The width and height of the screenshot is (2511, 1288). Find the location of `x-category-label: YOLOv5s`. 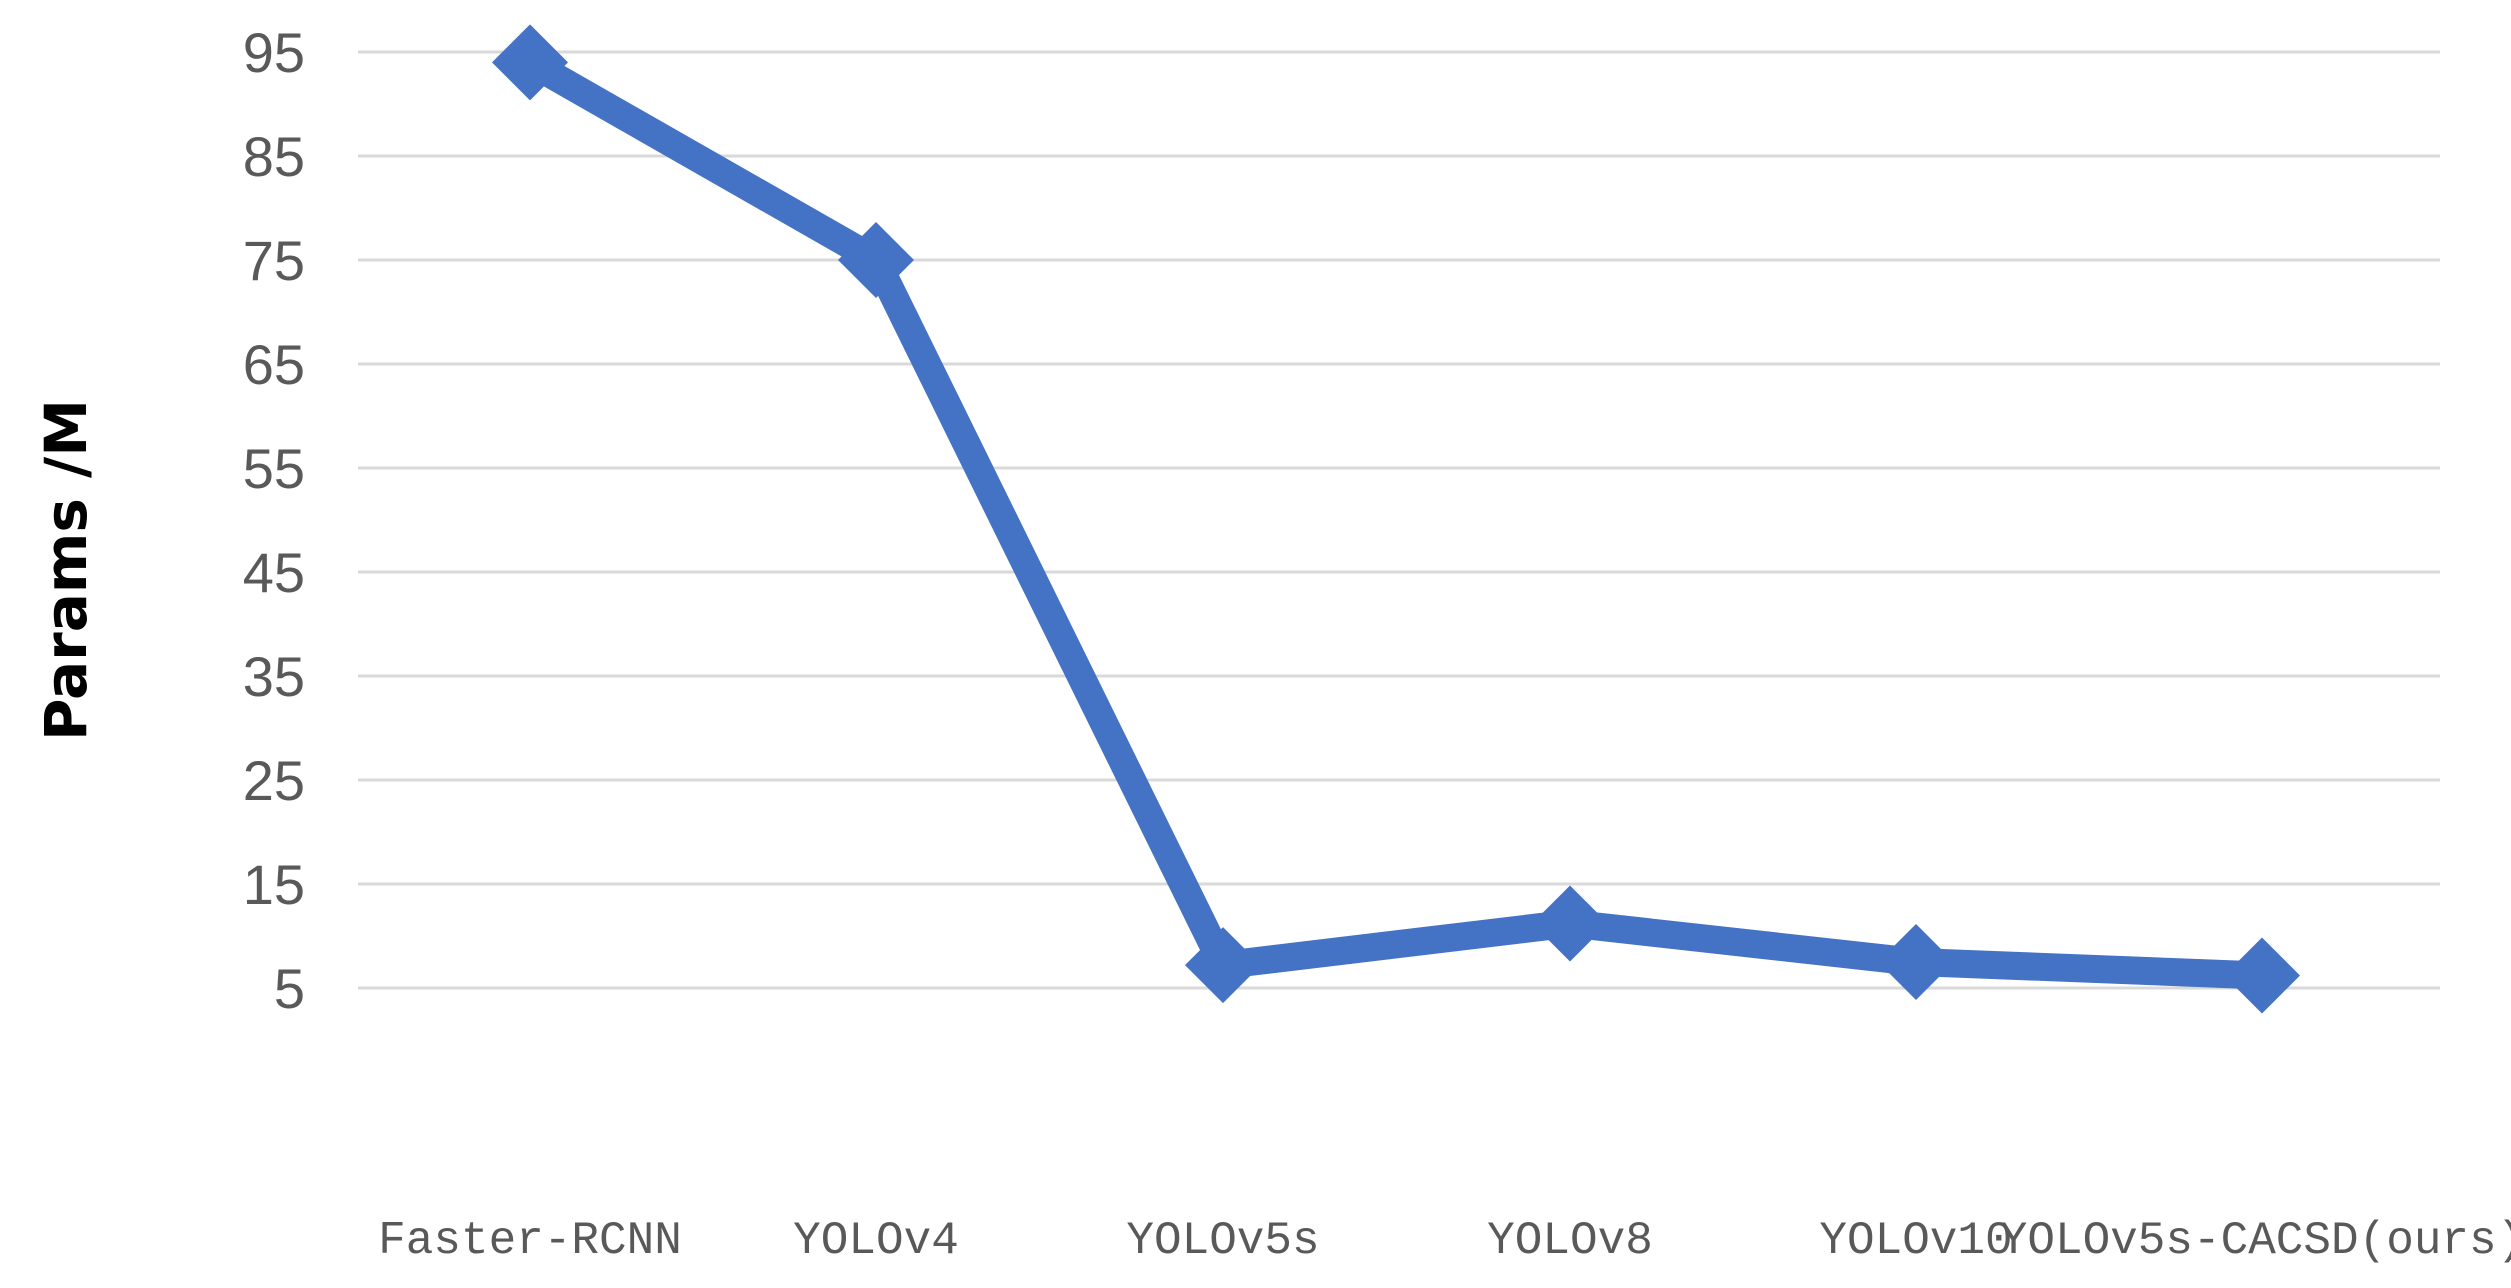

x-category-label: YOLOv5s is located at coordinates (1222, 1241).